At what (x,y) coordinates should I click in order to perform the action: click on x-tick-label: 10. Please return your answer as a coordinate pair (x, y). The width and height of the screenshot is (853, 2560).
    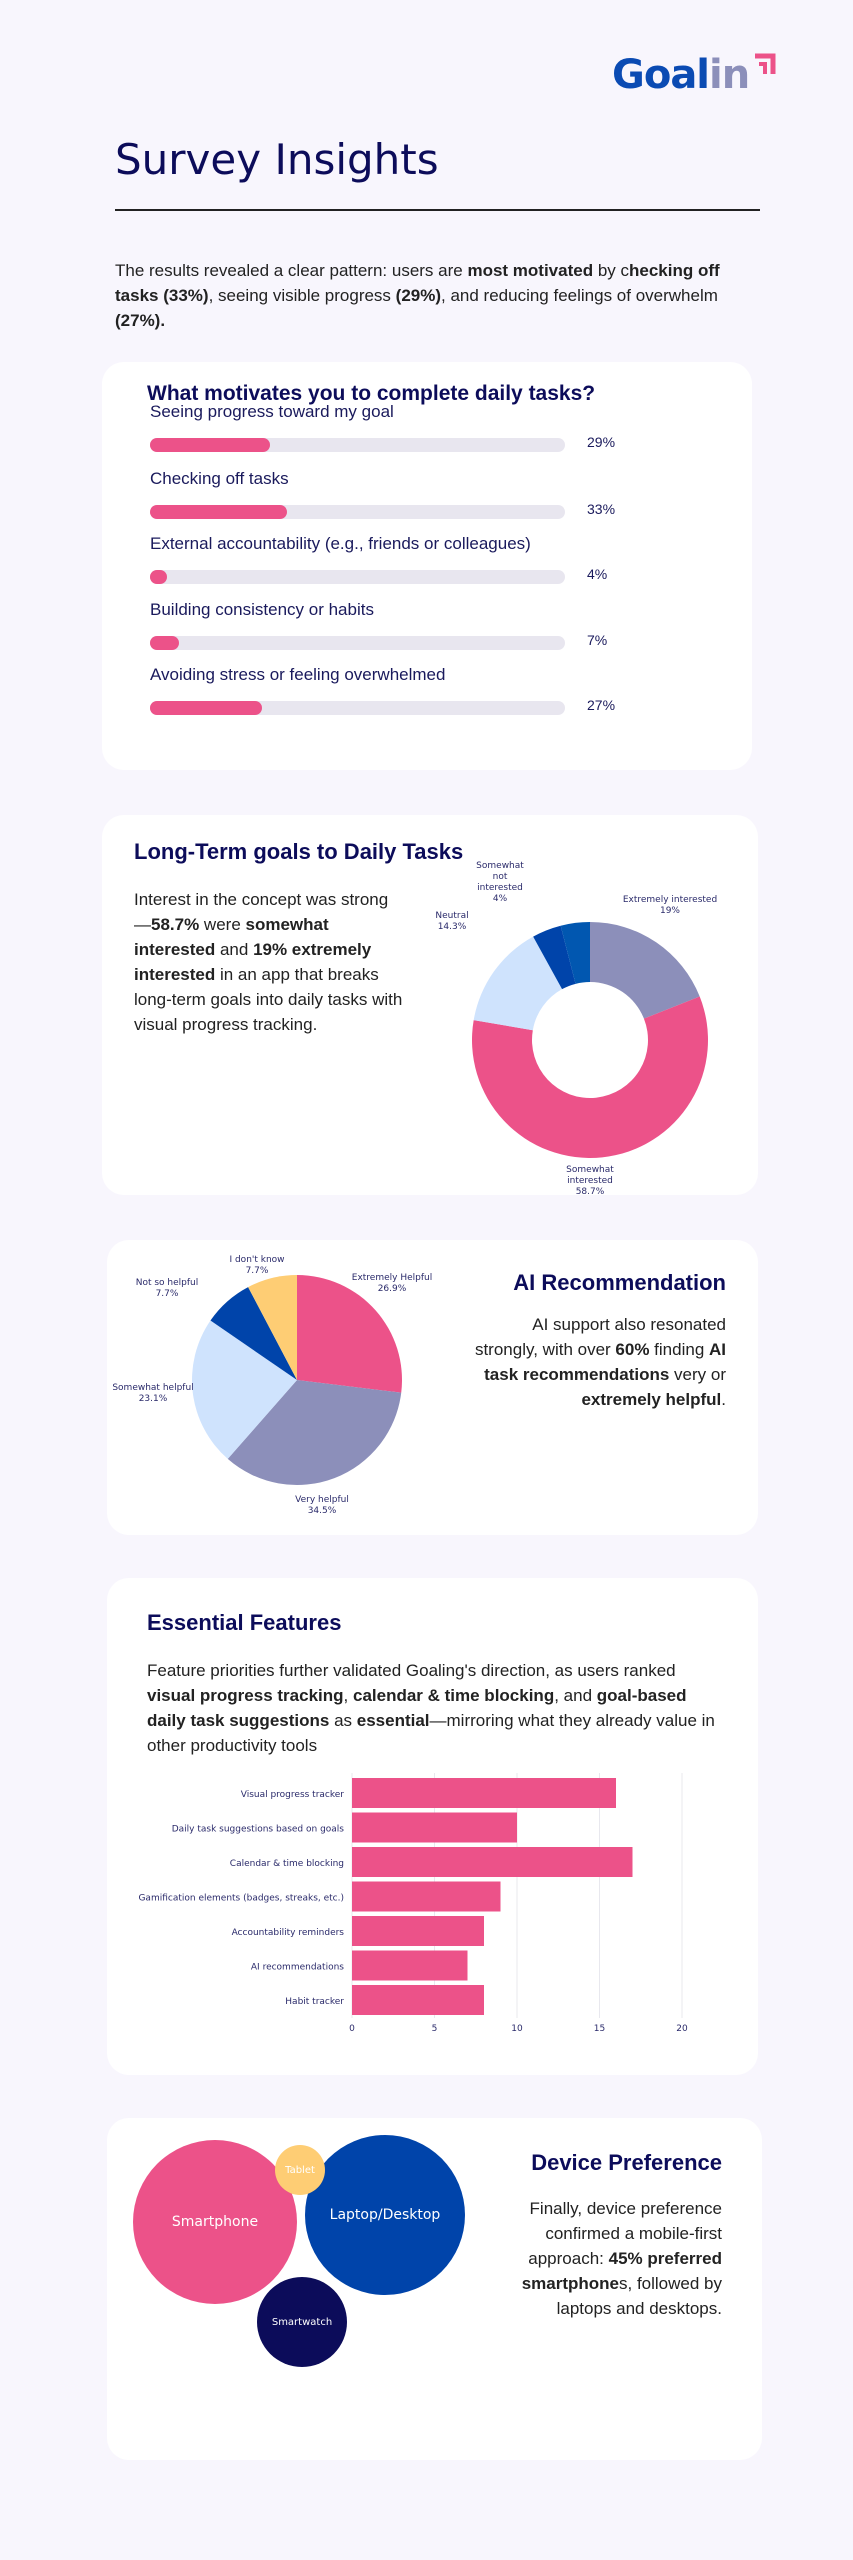
    Looking at the image, I should click on (517, 2028).